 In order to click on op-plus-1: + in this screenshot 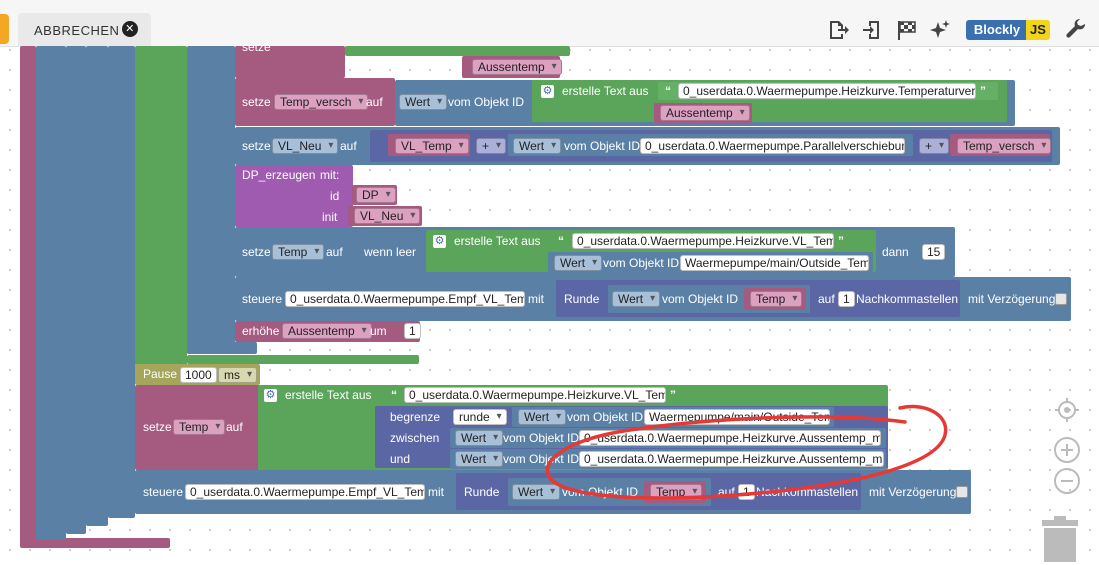, I will do `click(491, 146)`.